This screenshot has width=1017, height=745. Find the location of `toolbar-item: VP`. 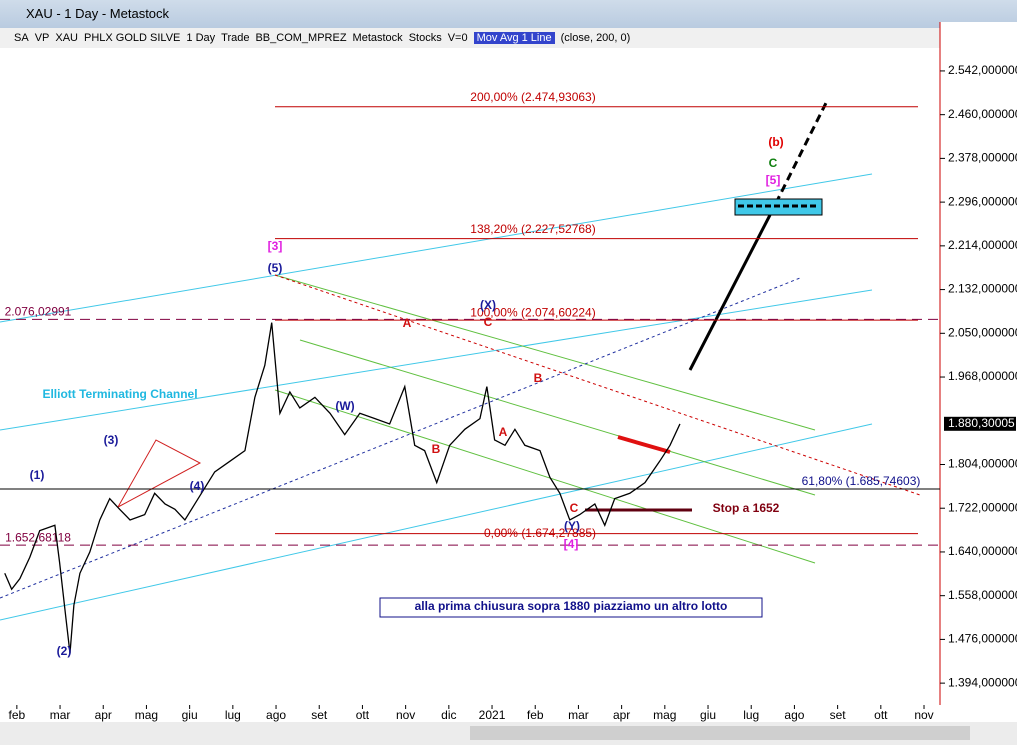

toolbar-item: VP is located at coordinates (42, 38).